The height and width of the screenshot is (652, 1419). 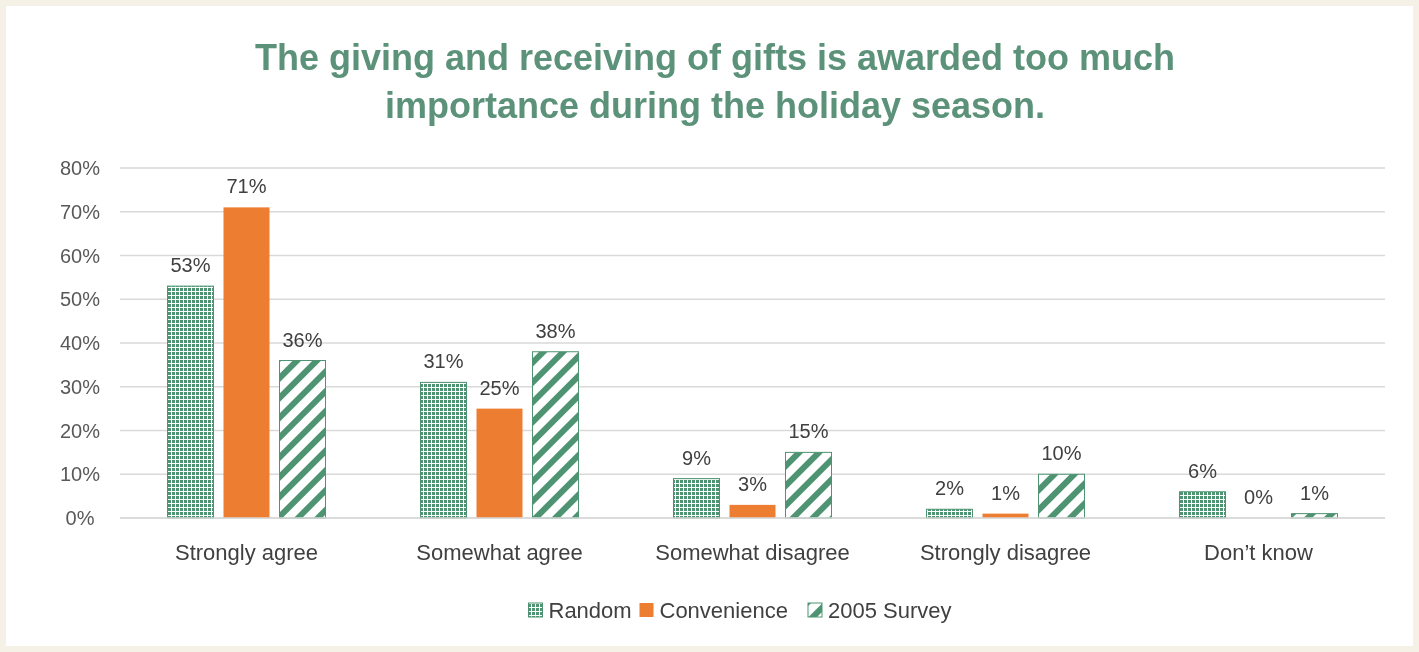 I want to click on y-tick-label: 20%, so click(x=80, y=430).